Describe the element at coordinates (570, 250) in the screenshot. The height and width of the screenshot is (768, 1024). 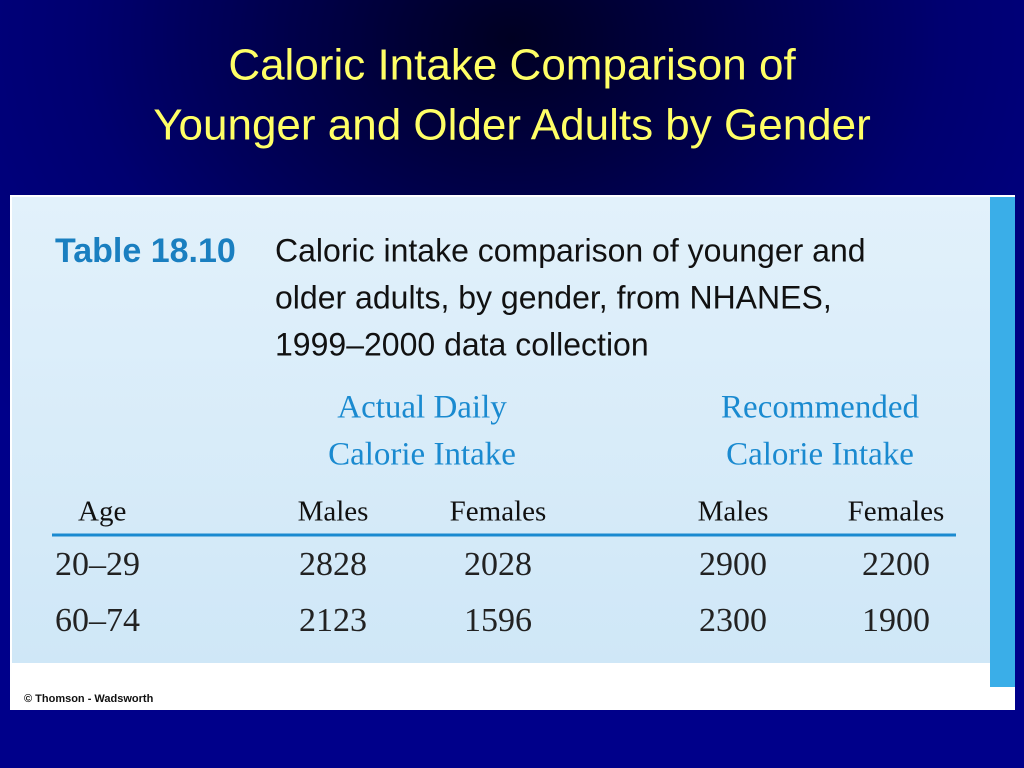
I see `table-caption: Caloric intake comparison of younger and` at that location.